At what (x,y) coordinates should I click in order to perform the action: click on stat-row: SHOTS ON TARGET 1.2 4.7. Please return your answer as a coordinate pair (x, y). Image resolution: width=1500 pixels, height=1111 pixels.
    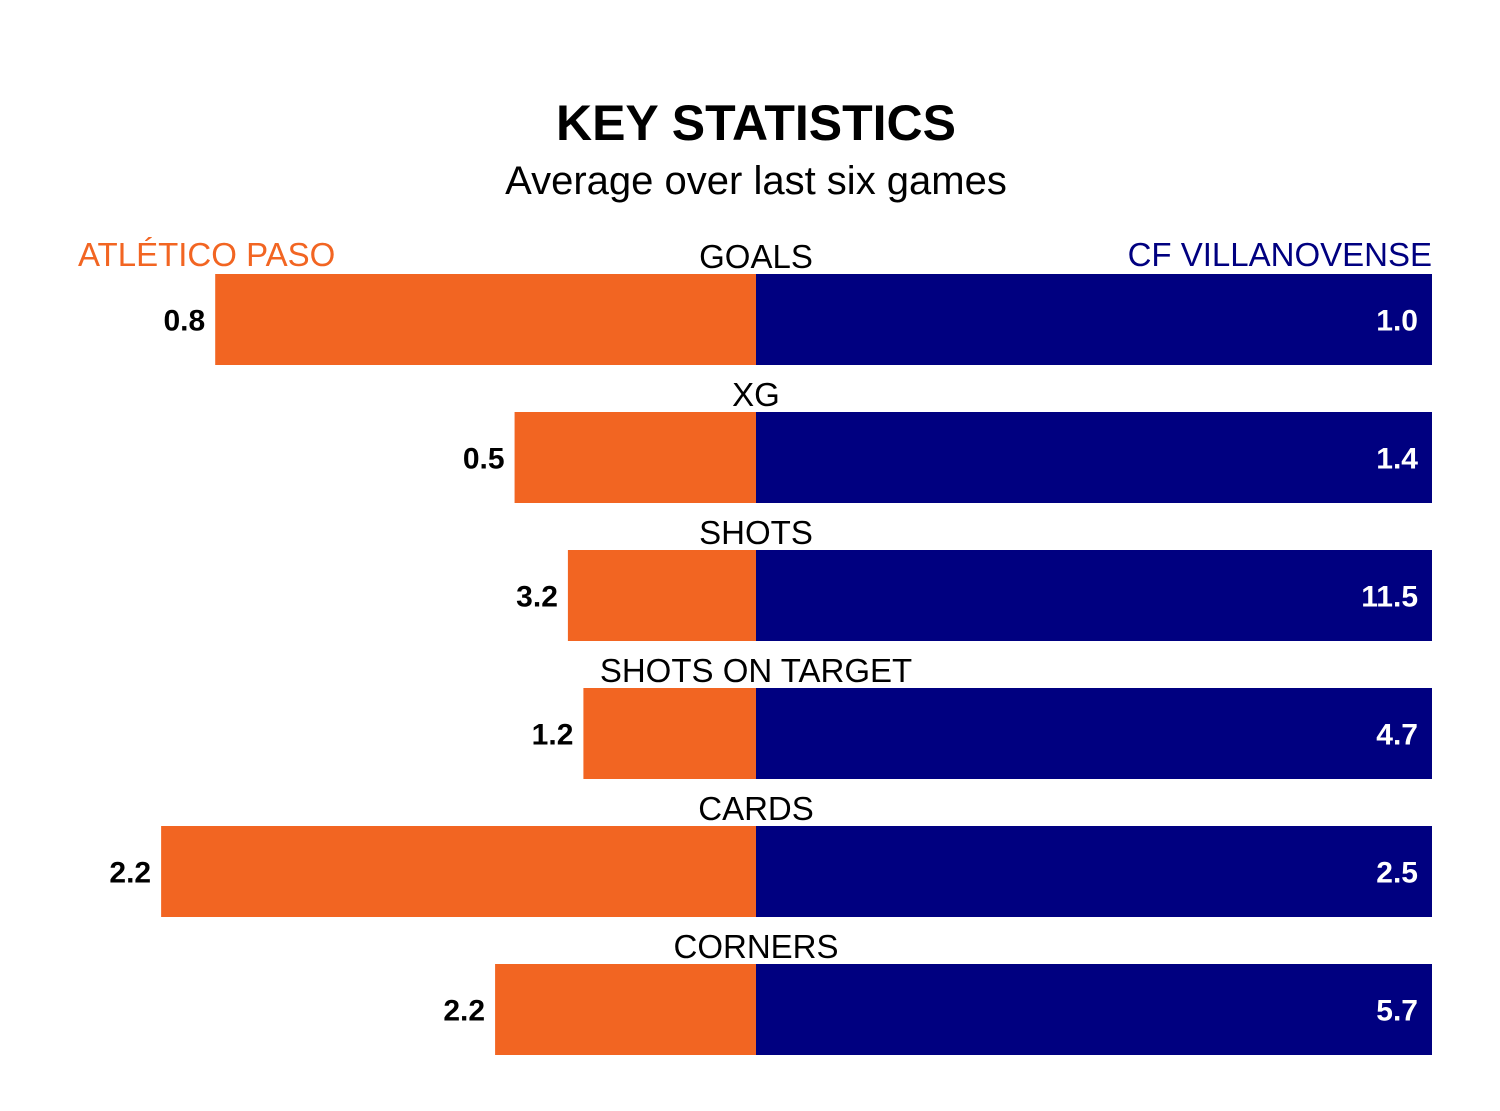
    Looking at the image, I should click on (982, 715).